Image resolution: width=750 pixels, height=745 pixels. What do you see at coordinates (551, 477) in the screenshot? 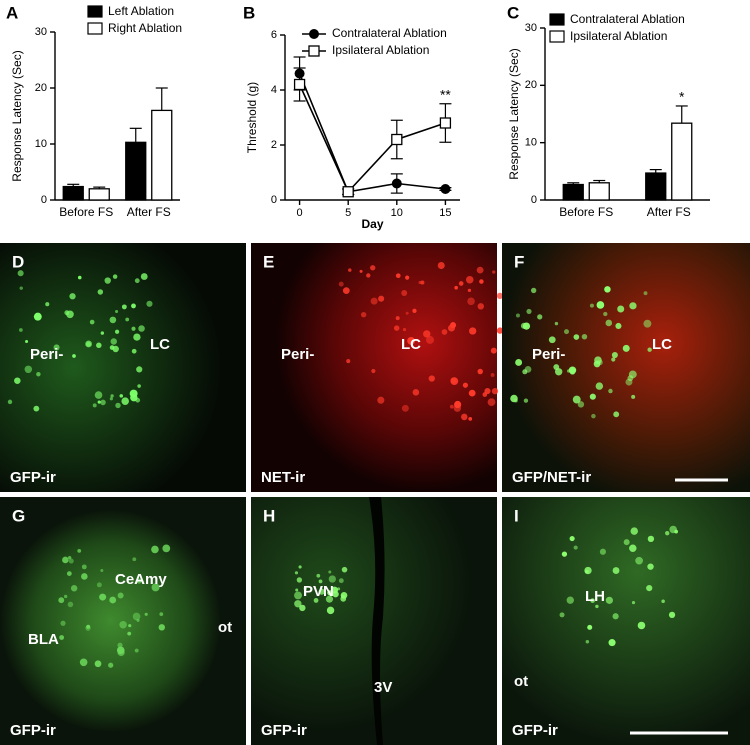
I see `stain-label: GFP/NET-ir` at bounding box center [551, 477].